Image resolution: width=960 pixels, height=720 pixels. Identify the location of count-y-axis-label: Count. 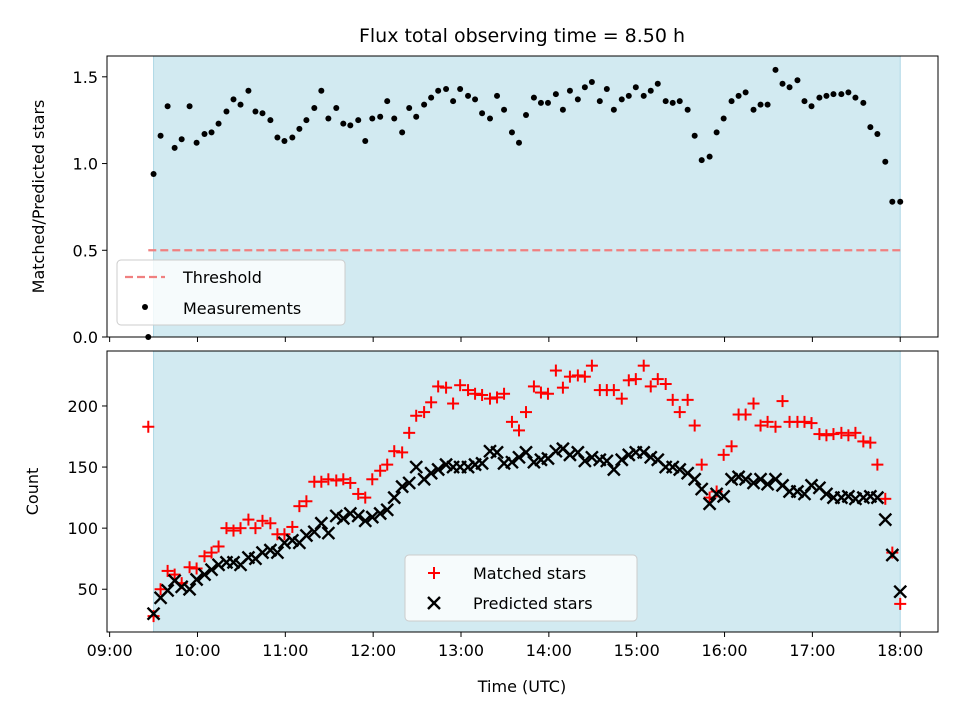
(32, 492).